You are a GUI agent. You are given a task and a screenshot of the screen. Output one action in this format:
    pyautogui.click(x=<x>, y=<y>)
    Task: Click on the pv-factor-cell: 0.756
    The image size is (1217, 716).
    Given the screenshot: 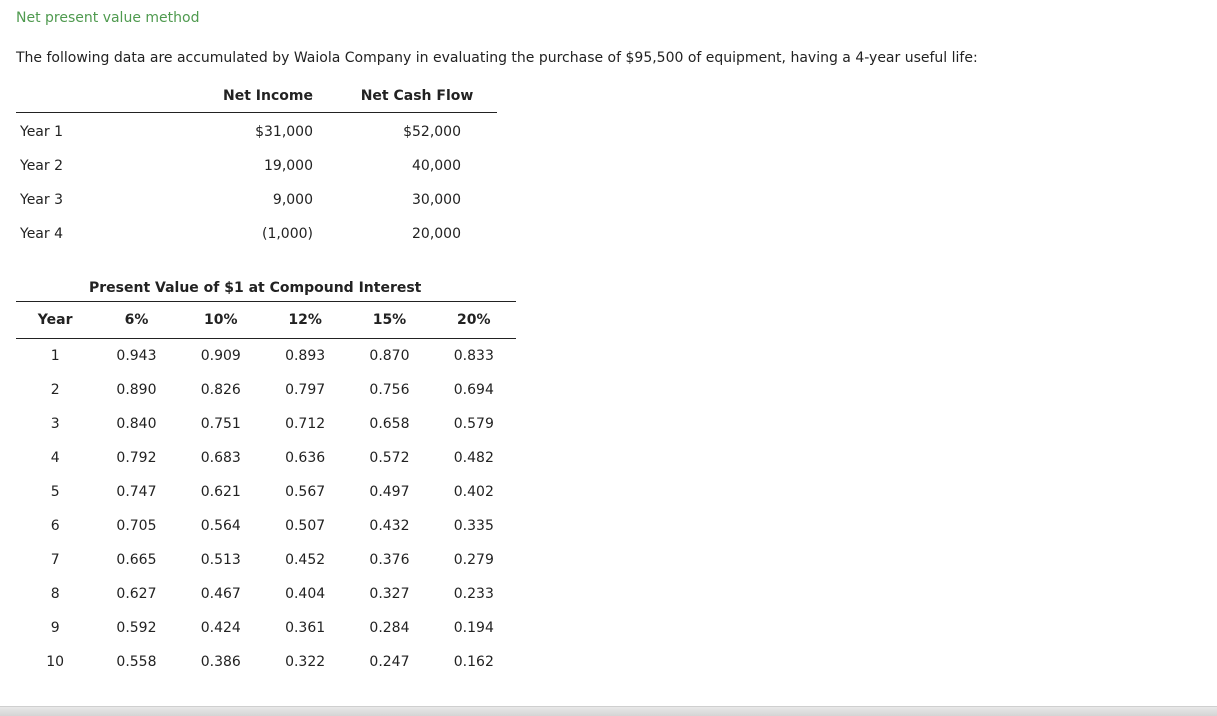 What is the action you would take?
    pyautogui.click(x=389, y=390)
    